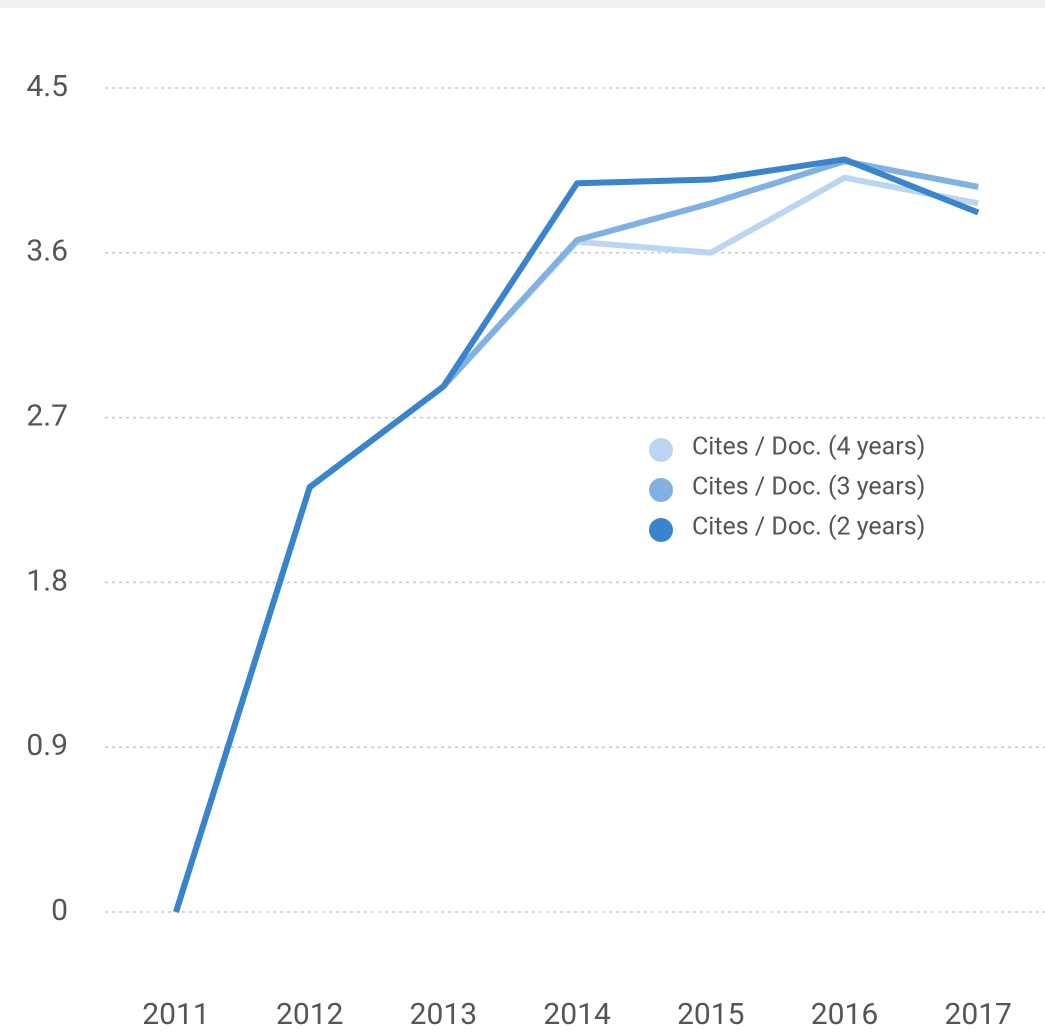 Image resolution: width=1045 pixels, height=1032 pixels. What do you see at coordinates (47, 86) in the screenshot?
I see `y-tick-label: 4.5` at bounding box center [47, 86].